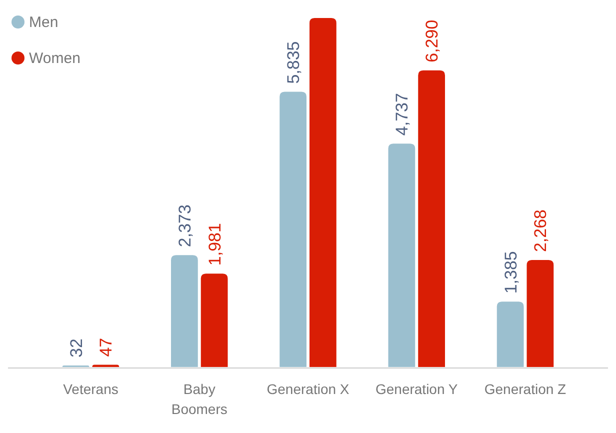  What do you see at coordinates (308, 389) in the screenshot?
I see `x-tick-label: Generation X` at bounding box center [308, 389].